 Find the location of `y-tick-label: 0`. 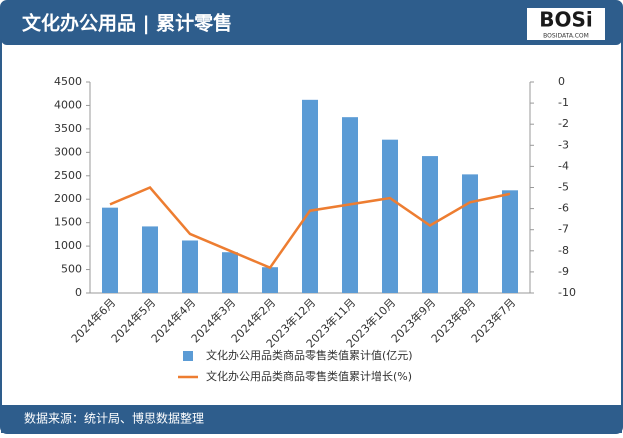

y-tick-label: 0 is located at coordinates (78, 292).